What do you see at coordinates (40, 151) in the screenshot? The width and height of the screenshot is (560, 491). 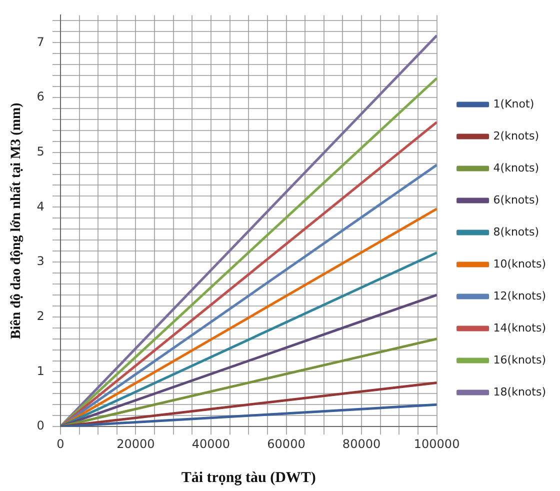 I see `y-tick-label: 5` at bounding box center [40, 151].